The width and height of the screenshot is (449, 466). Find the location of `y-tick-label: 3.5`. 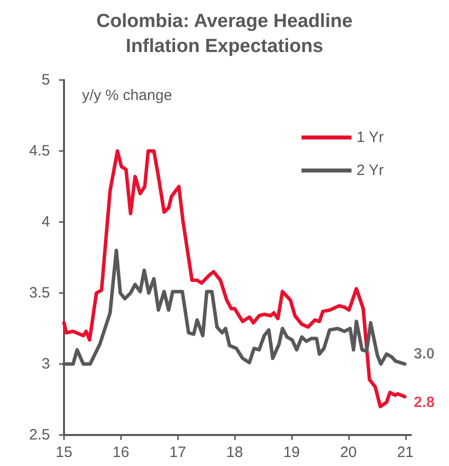

y-tick-label: 3.5 is located at coordinates (39, 293).